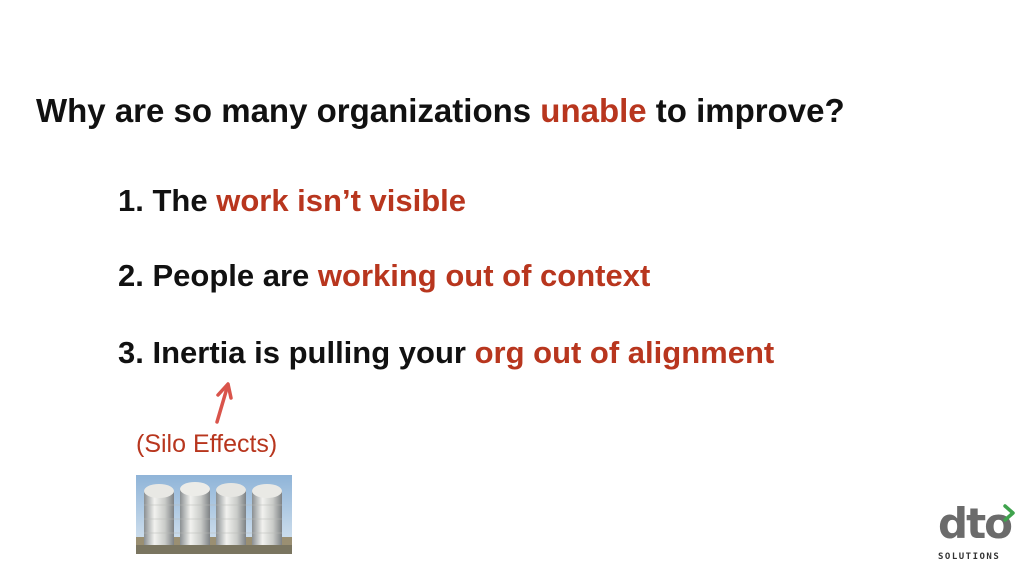  What do you see at coordinates (131, 200) in the screenshot?
I see `list-item-number: 1.` at bounding box center [131, 200].